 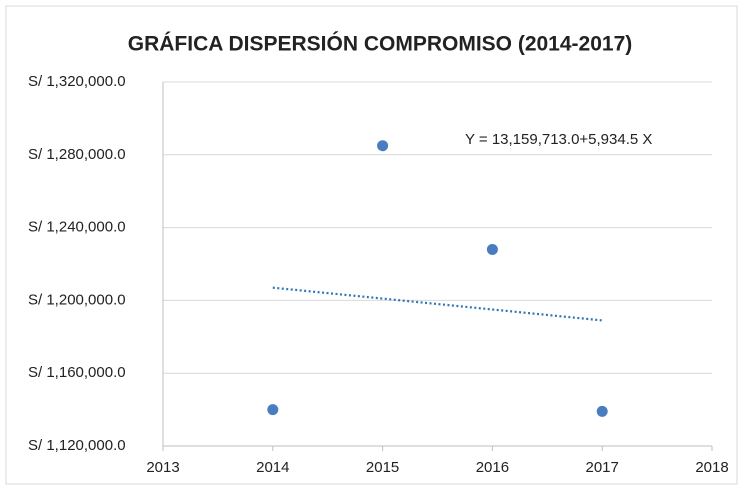 I want to click on x-tick-label: 2017, so click(x=602, y=467).